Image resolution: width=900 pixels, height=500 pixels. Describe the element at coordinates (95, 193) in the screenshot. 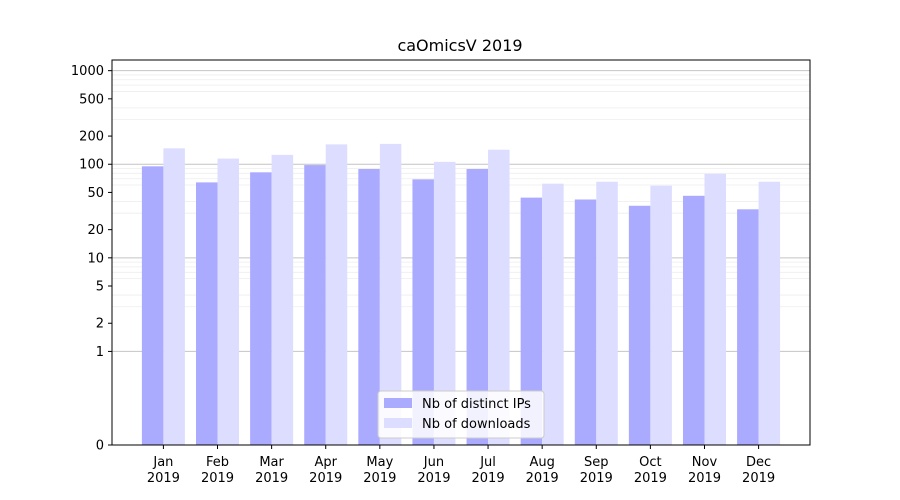

I see `y-tick-label: 50` at that location.